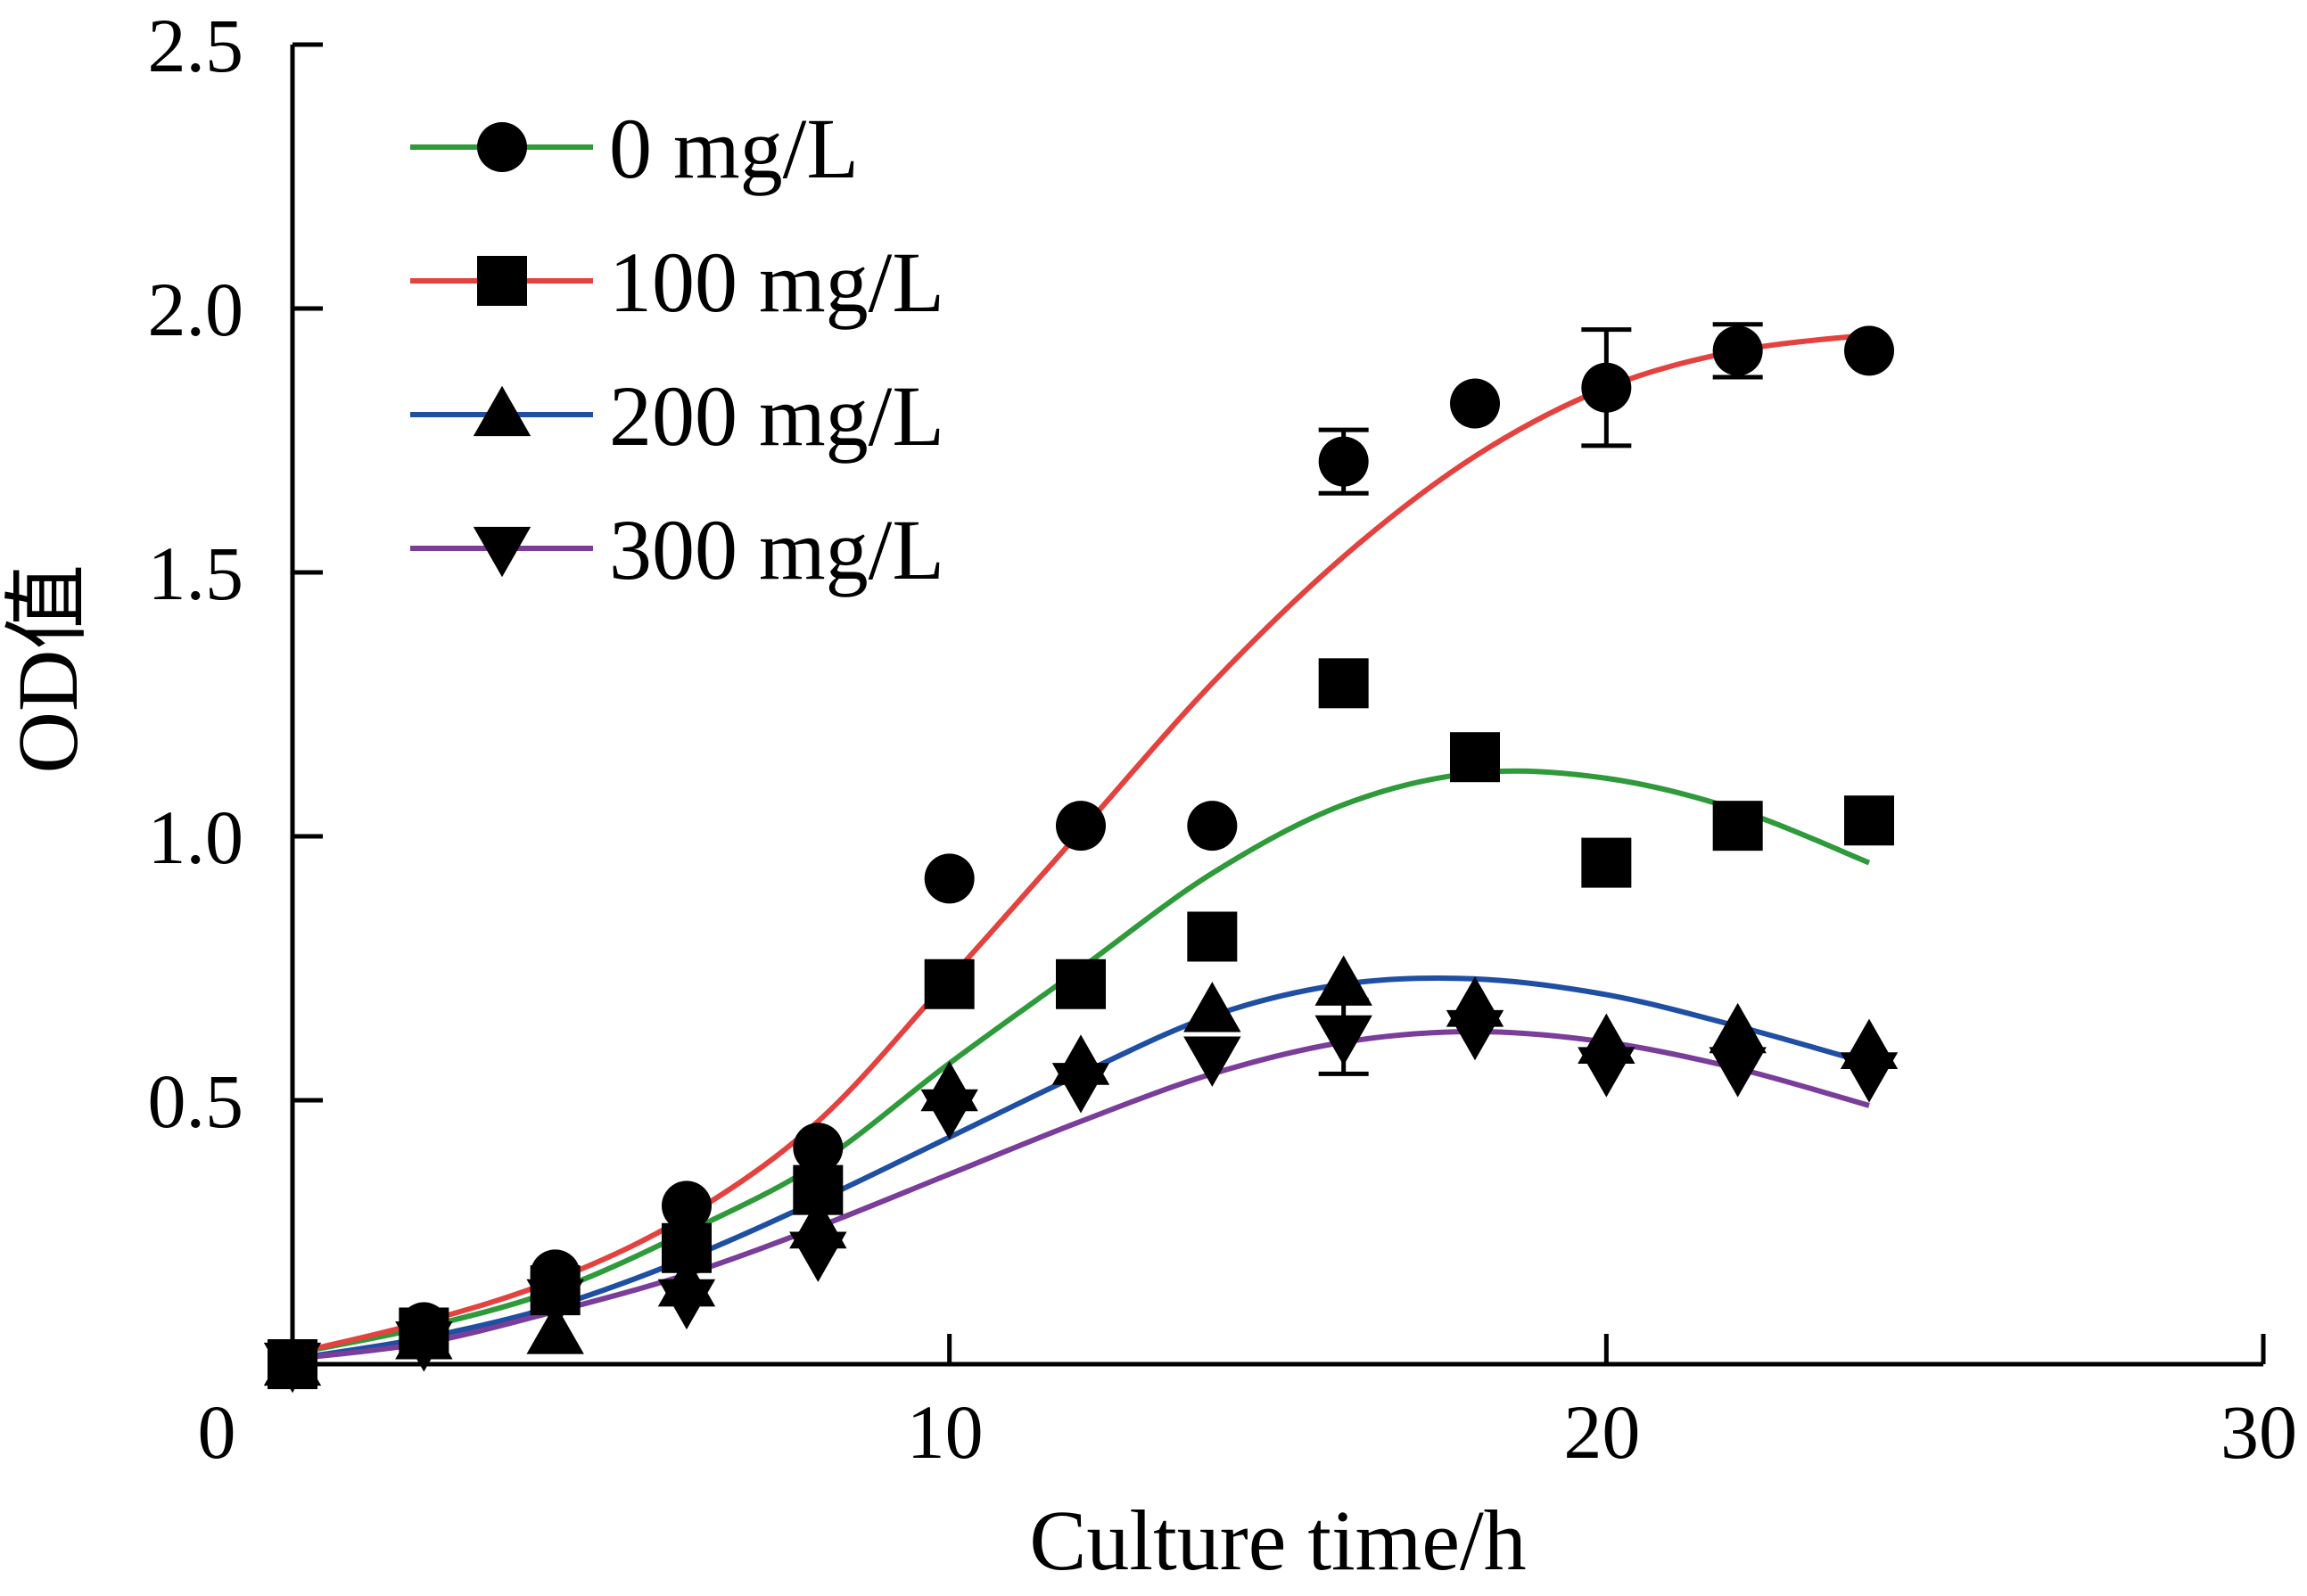 Image resolution: width=2307 pixels, height=1596 pixels. Describe the element at coordinates (502, 552) in the screenshot. I see `legend-marker-triangle-down` at that location.